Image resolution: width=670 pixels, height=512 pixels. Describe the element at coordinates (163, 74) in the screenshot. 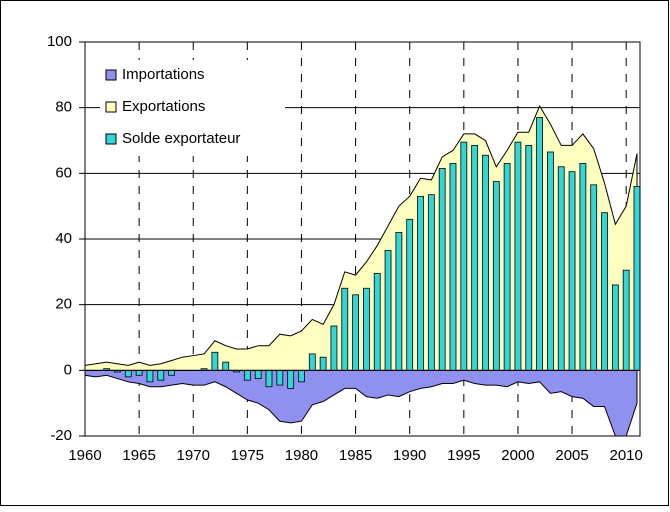

I see `legend-label: Importations` at that location.